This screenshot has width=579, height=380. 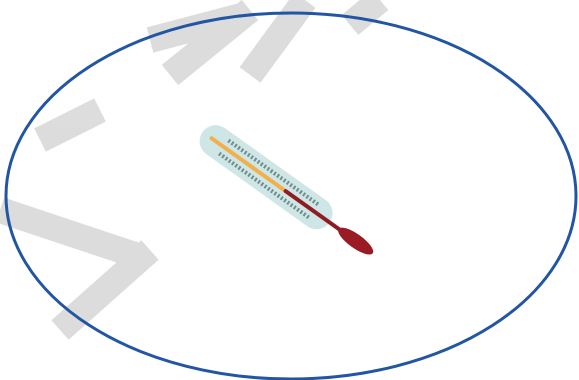 I want to click on thermometer-bulb, so click(x=356, y=241).